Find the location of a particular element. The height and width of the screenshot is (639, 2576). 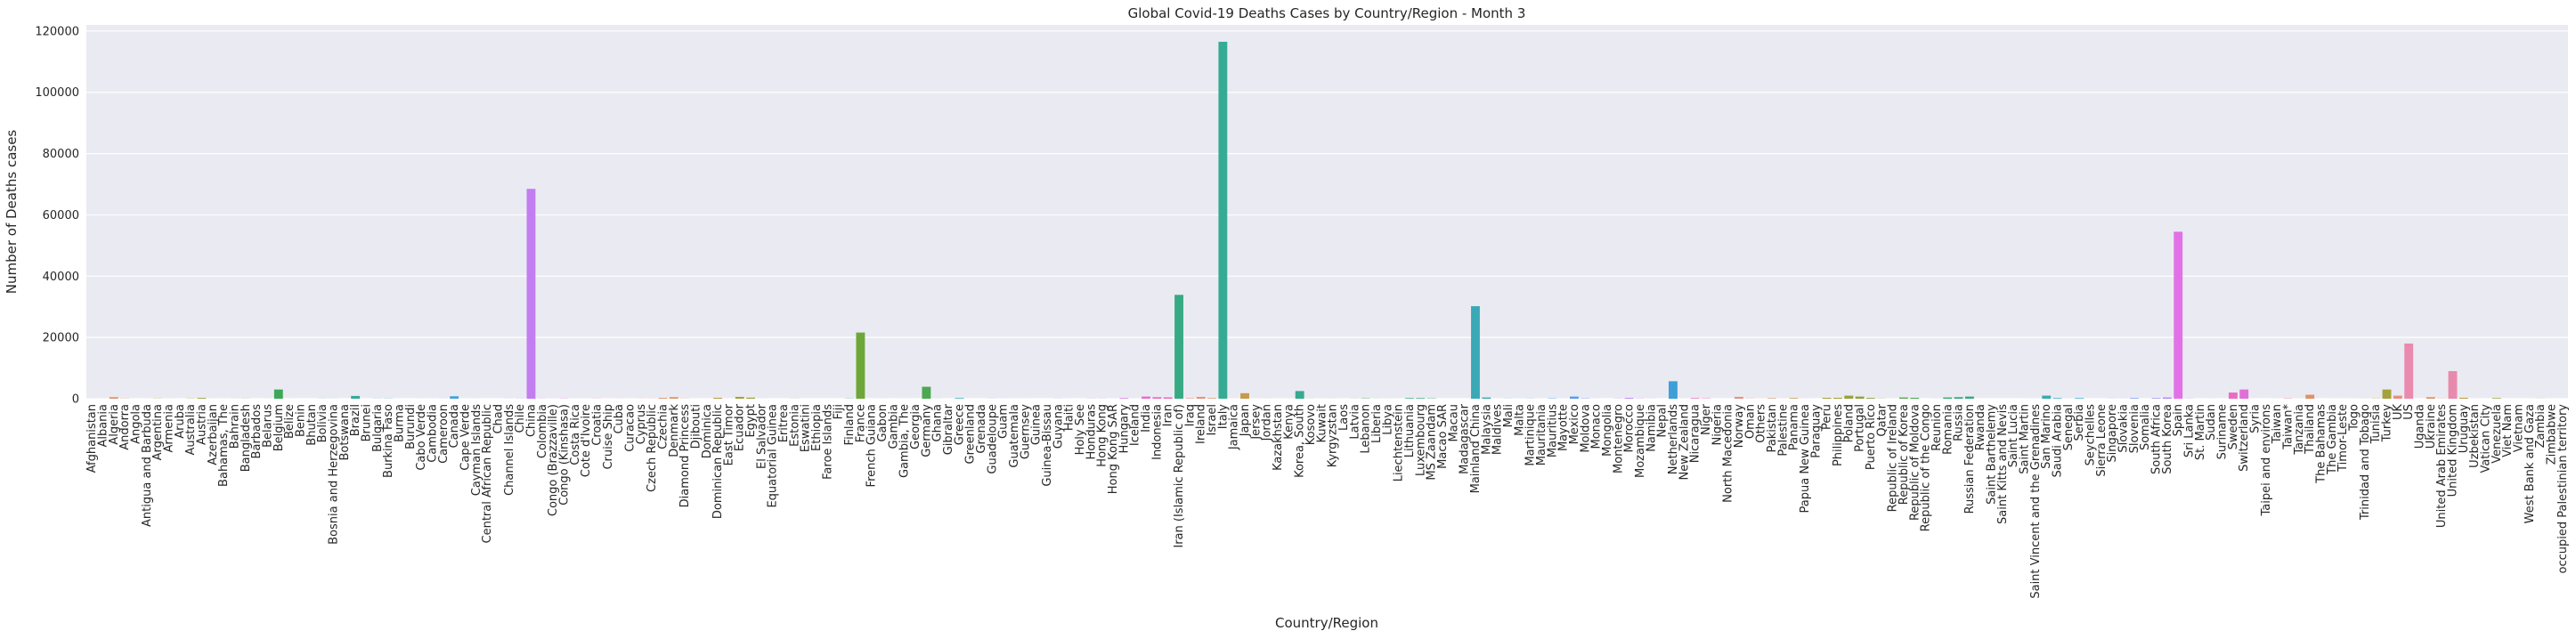

x-tick-label: Czechia is located at coordinates (663, 426).